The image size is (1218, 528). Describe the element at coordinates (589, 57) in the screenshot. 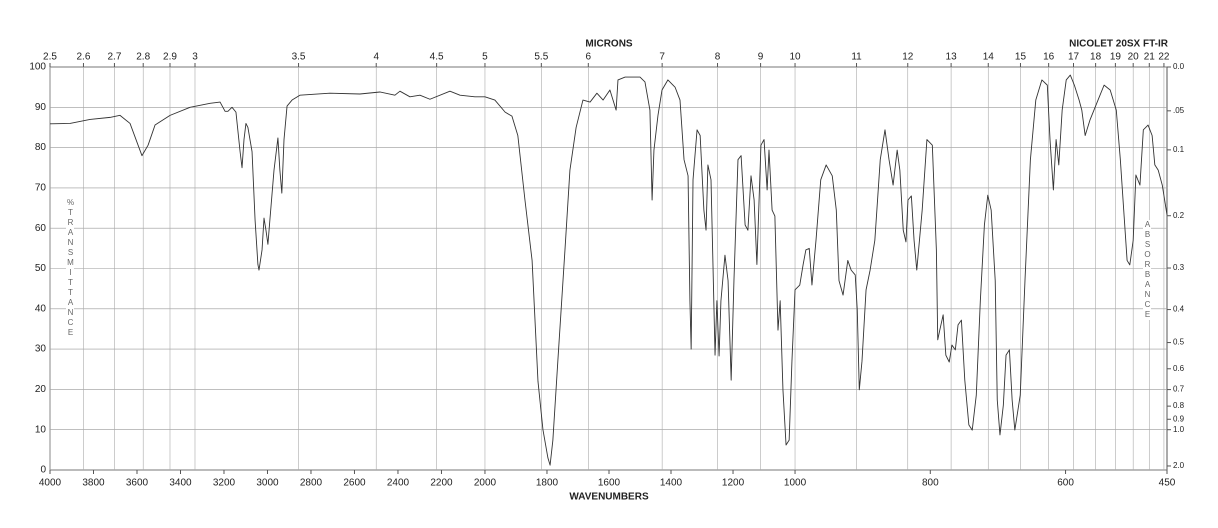

I see `x2-tick-label: 6` at that location.